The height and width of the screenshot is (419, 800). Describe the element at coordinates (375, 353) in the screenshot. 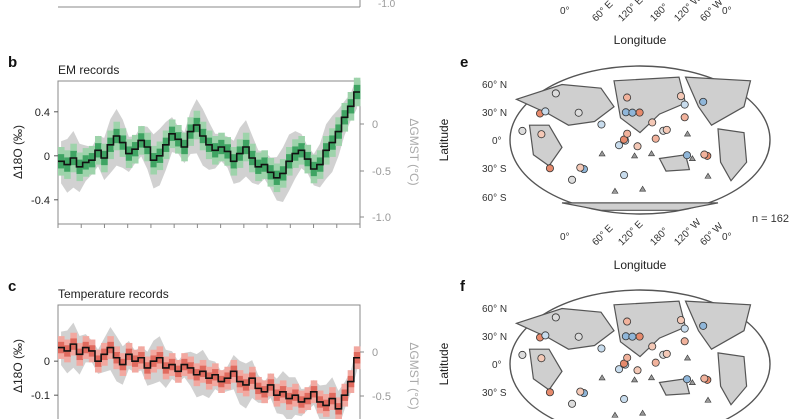

I see `y-right-tick-label: 0` at that location.